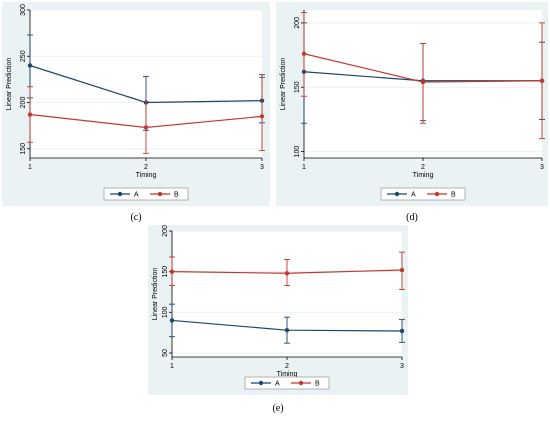  What do you see at coordinates (165, 353) in the screenshot?
I see `y-tick-label: 50` at bounding box center [165, 353].